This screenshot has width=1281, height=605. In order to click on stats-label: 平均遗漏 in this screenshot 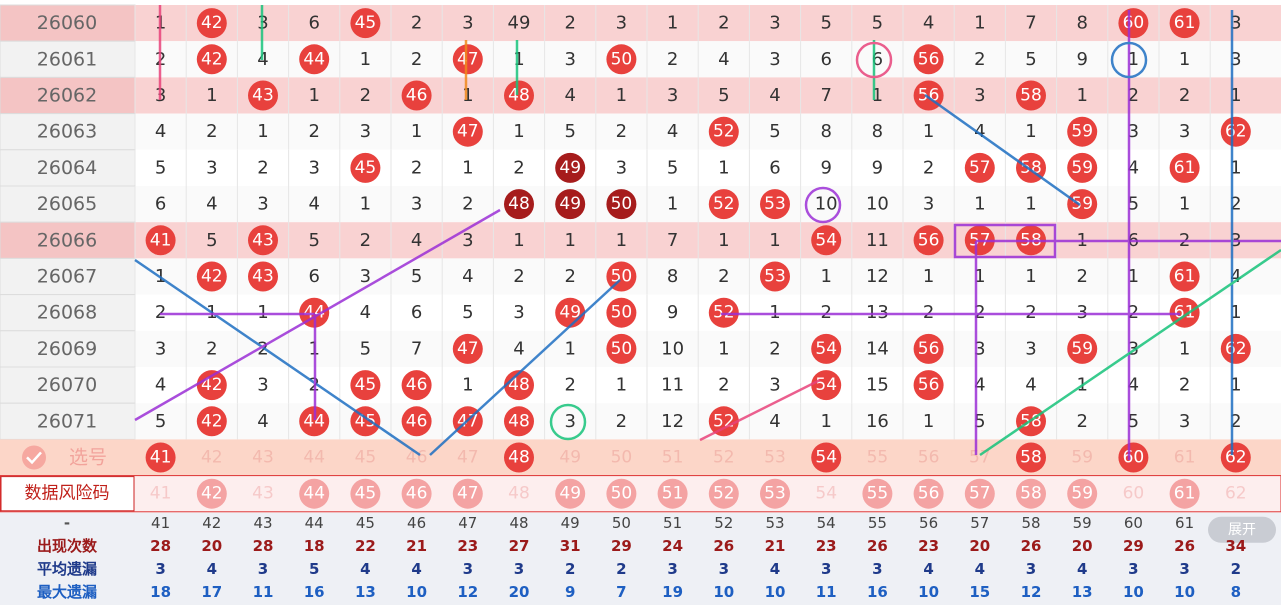, I will do `click(67, 569)`.